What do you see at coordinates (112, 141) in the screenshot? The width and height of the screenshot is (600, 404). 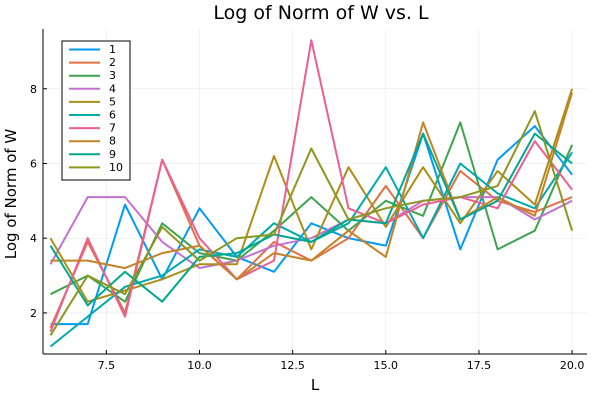 I see `legend-label: 8` at bounding box center [112, 141].